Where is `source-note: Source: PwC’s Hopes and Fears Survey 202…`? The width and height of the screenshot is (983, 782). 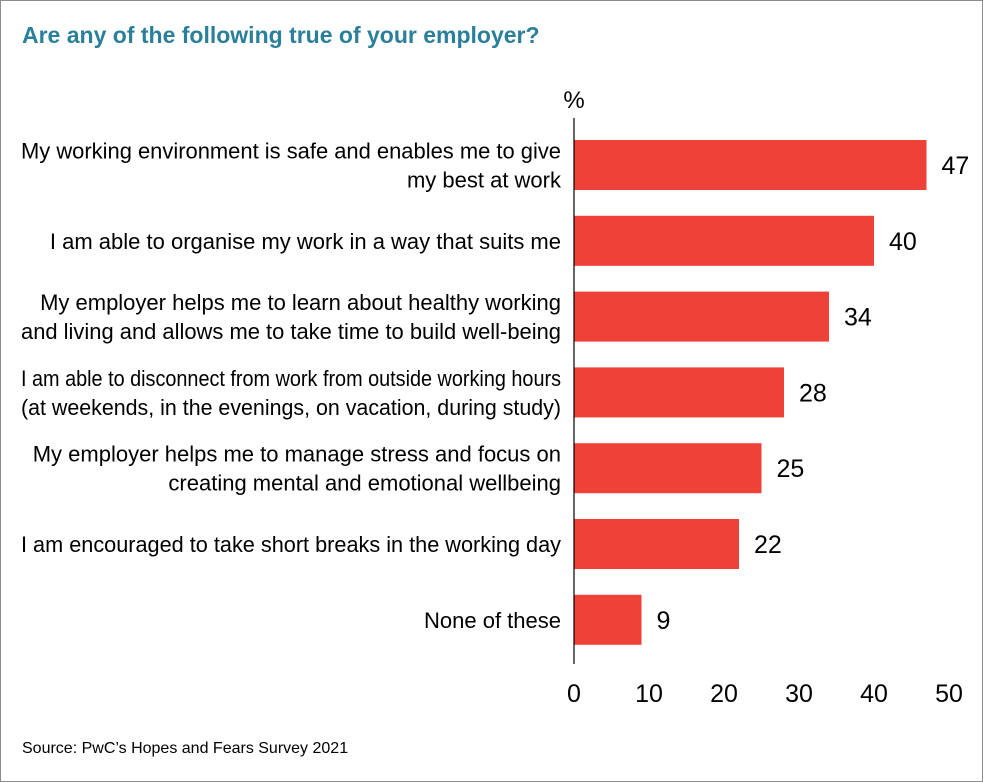 source-note: Source: PwC’s Hopes and Fears Survey 202… is located at coordinates (185, 748).